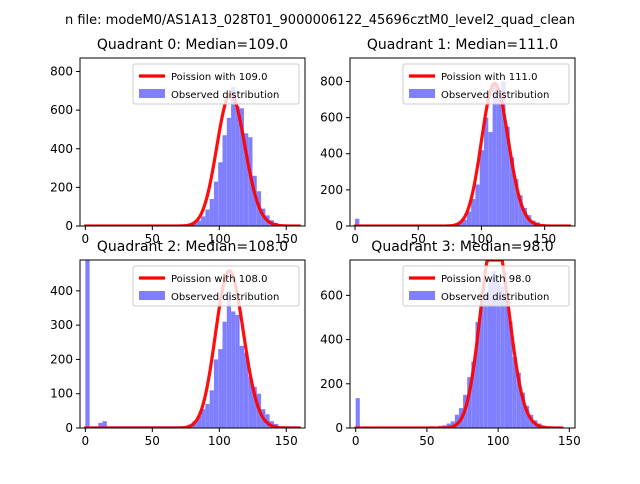 This screenshot has height=484, width=640. Describe the element at coordinates (216, 286) in the screenshot. I see `legend: Poission with 108.0 Observed distribution` at that location.